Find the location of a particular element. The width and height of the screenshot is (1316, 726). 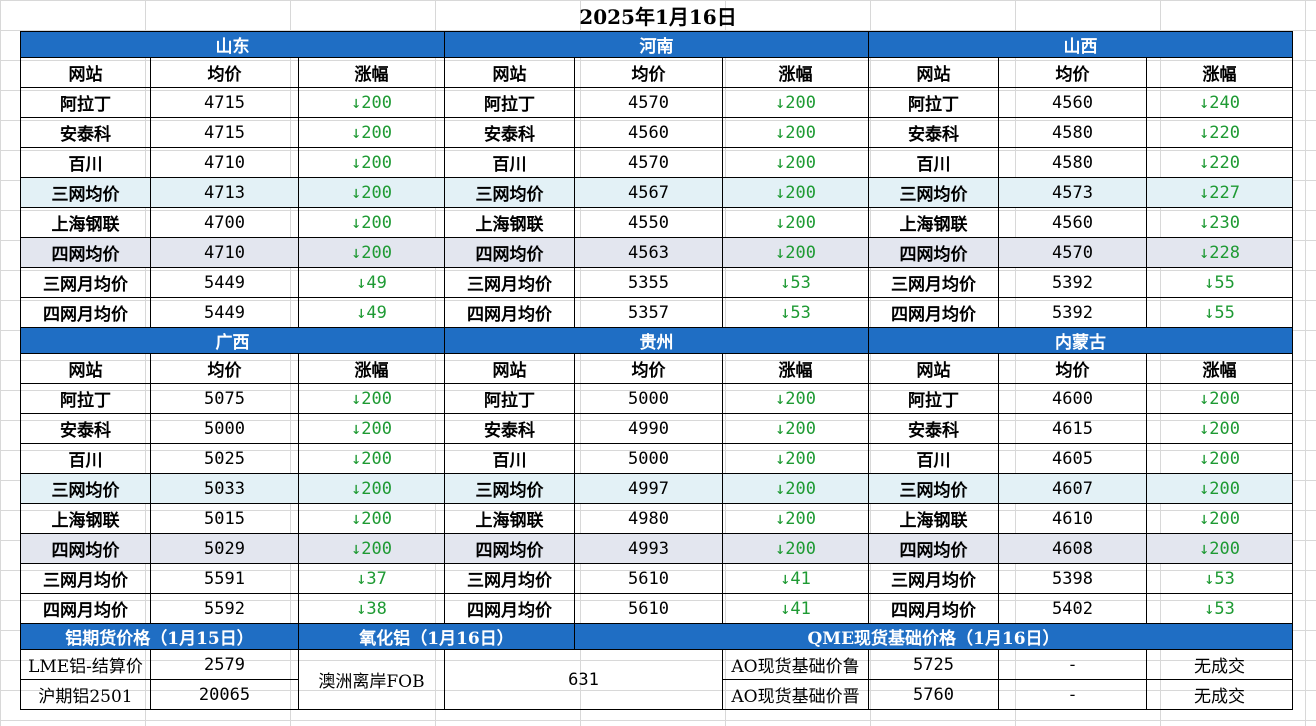

qme-title: QME现货基础价格（1月16日） is located at coordinates (933, 636).